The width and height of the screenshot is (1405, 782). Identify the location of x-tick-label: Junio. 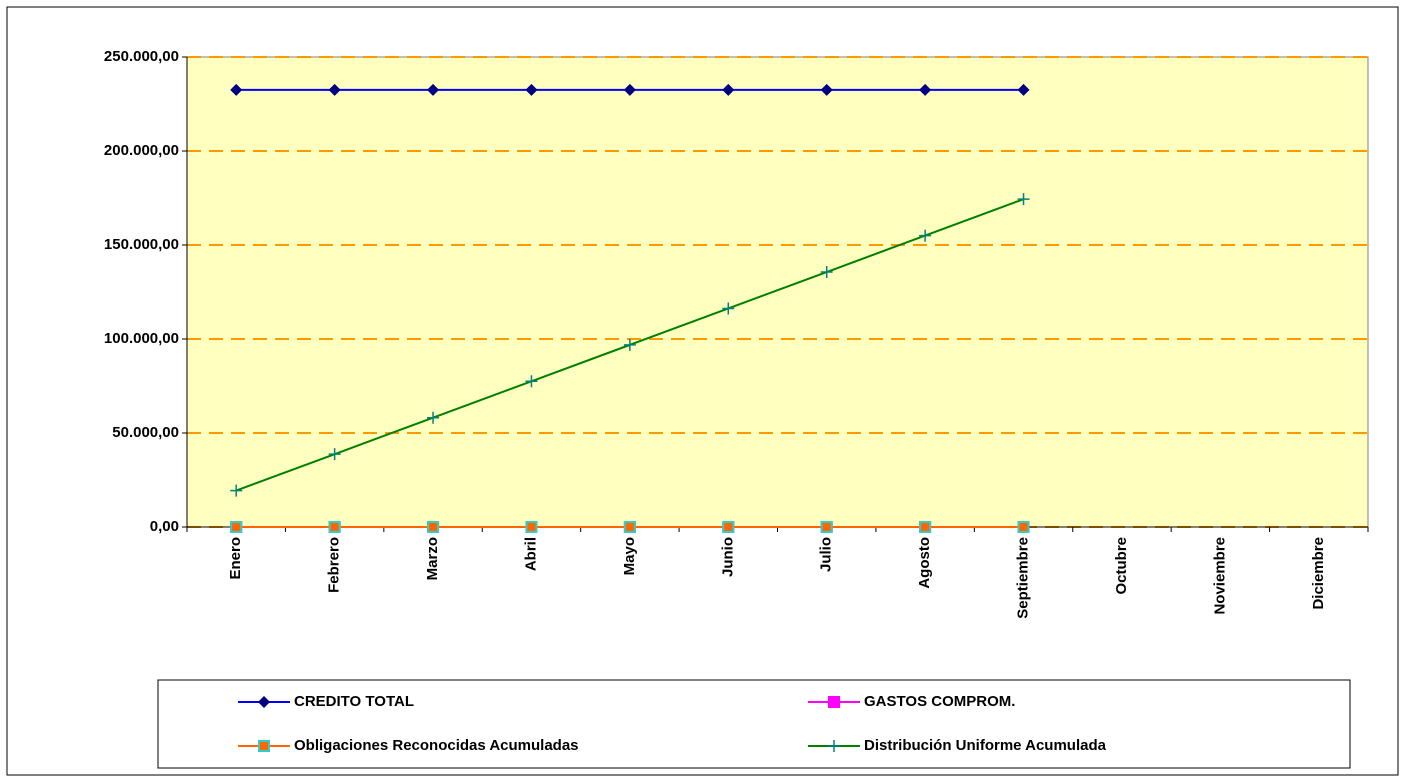
(727, 557).